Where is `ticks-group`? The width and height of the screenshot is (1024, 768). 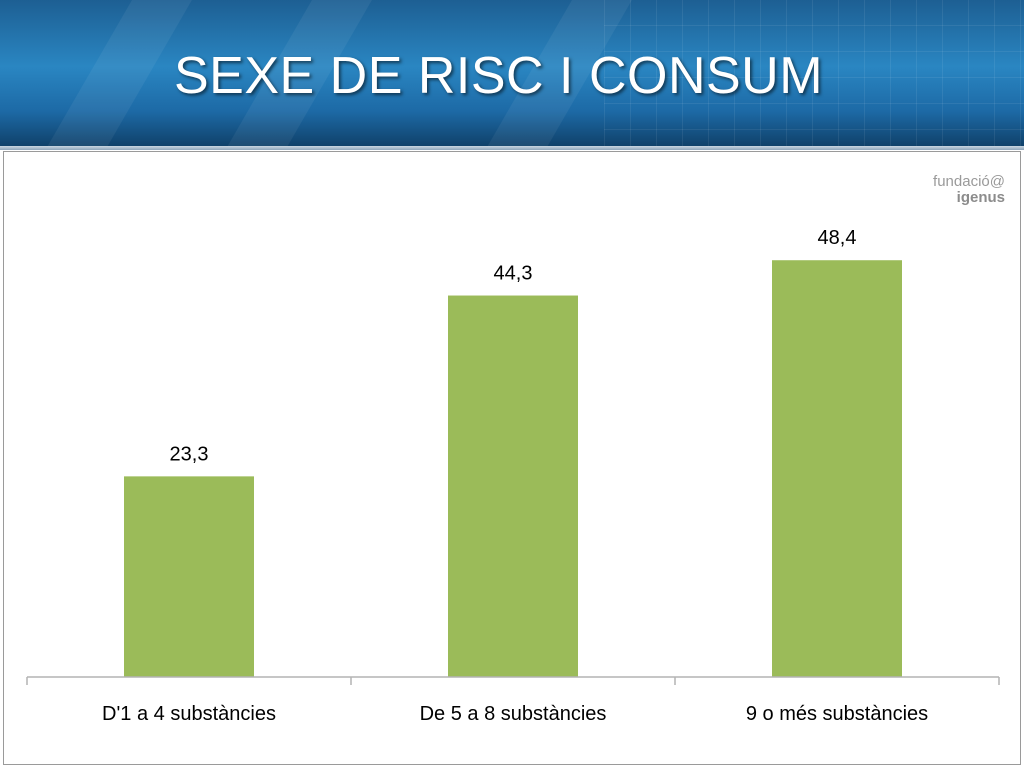 ticks-group is located at coordinates (513, 681).